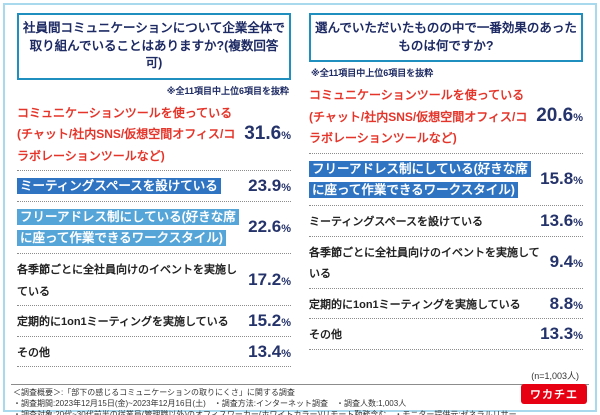 Image resolution: width=600 pixels, height=415 pixels. What do you see at coordinates (446, 334) in the screenshot?
I see `survey-item: その他 13.3%` at bounding box center [446, 334].